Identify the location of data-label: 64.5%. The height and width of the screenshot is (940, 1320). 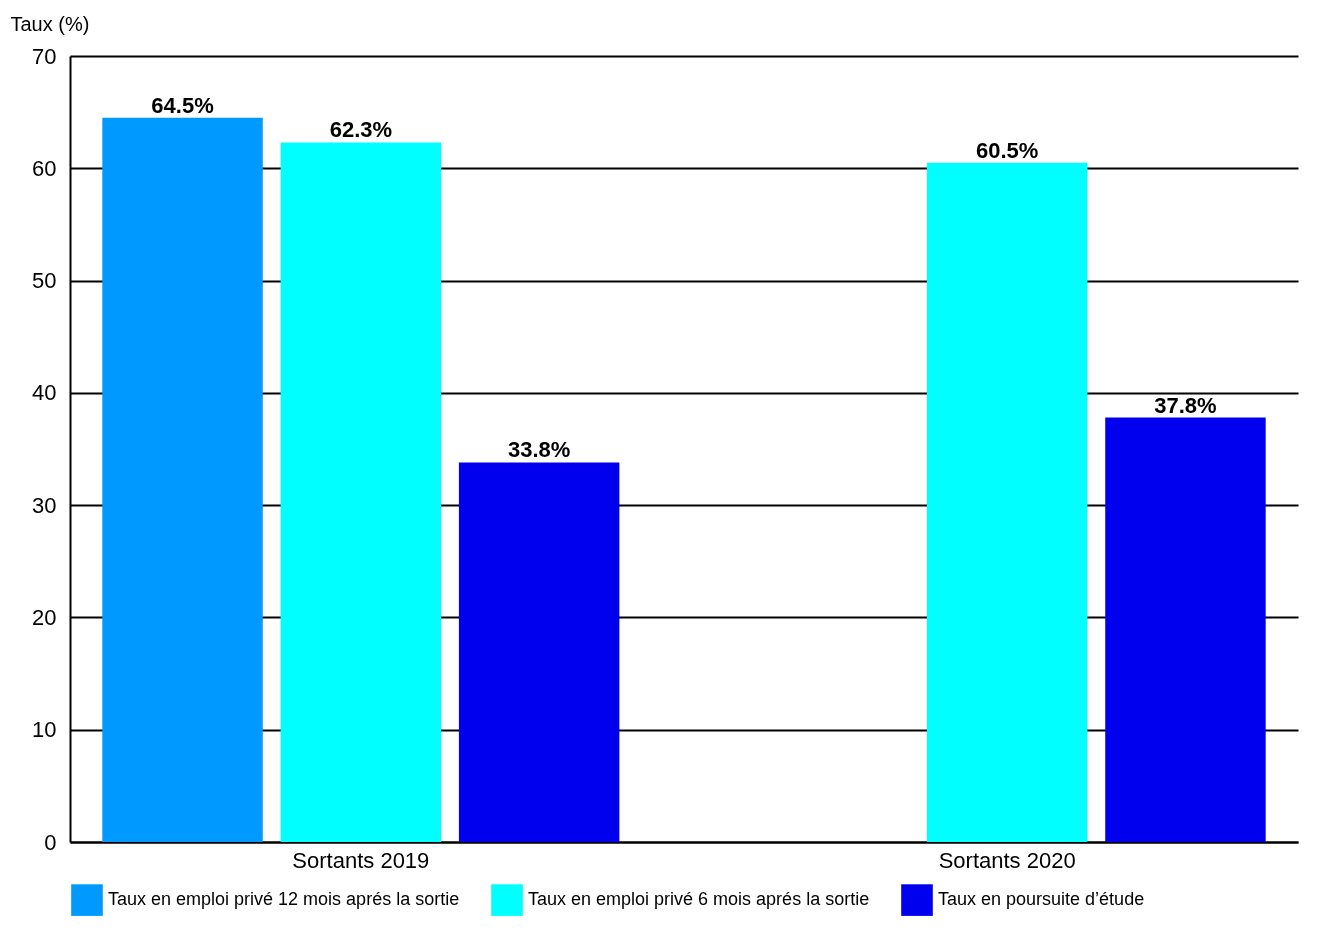
(182, 105).